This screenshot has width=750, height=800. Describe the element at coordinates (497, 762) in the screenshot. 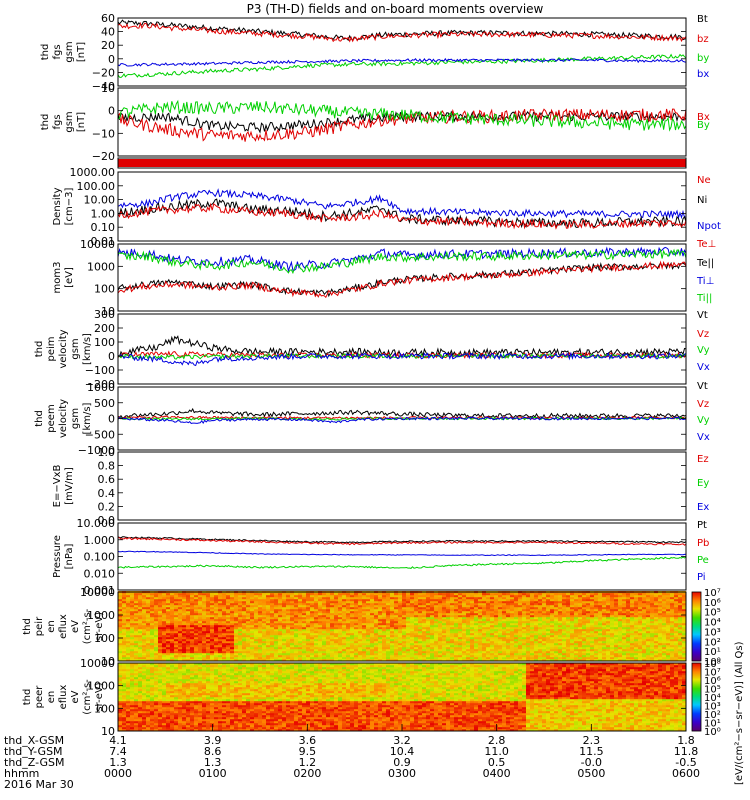

I see `x-row-3-value-5: 0.5` at that location.